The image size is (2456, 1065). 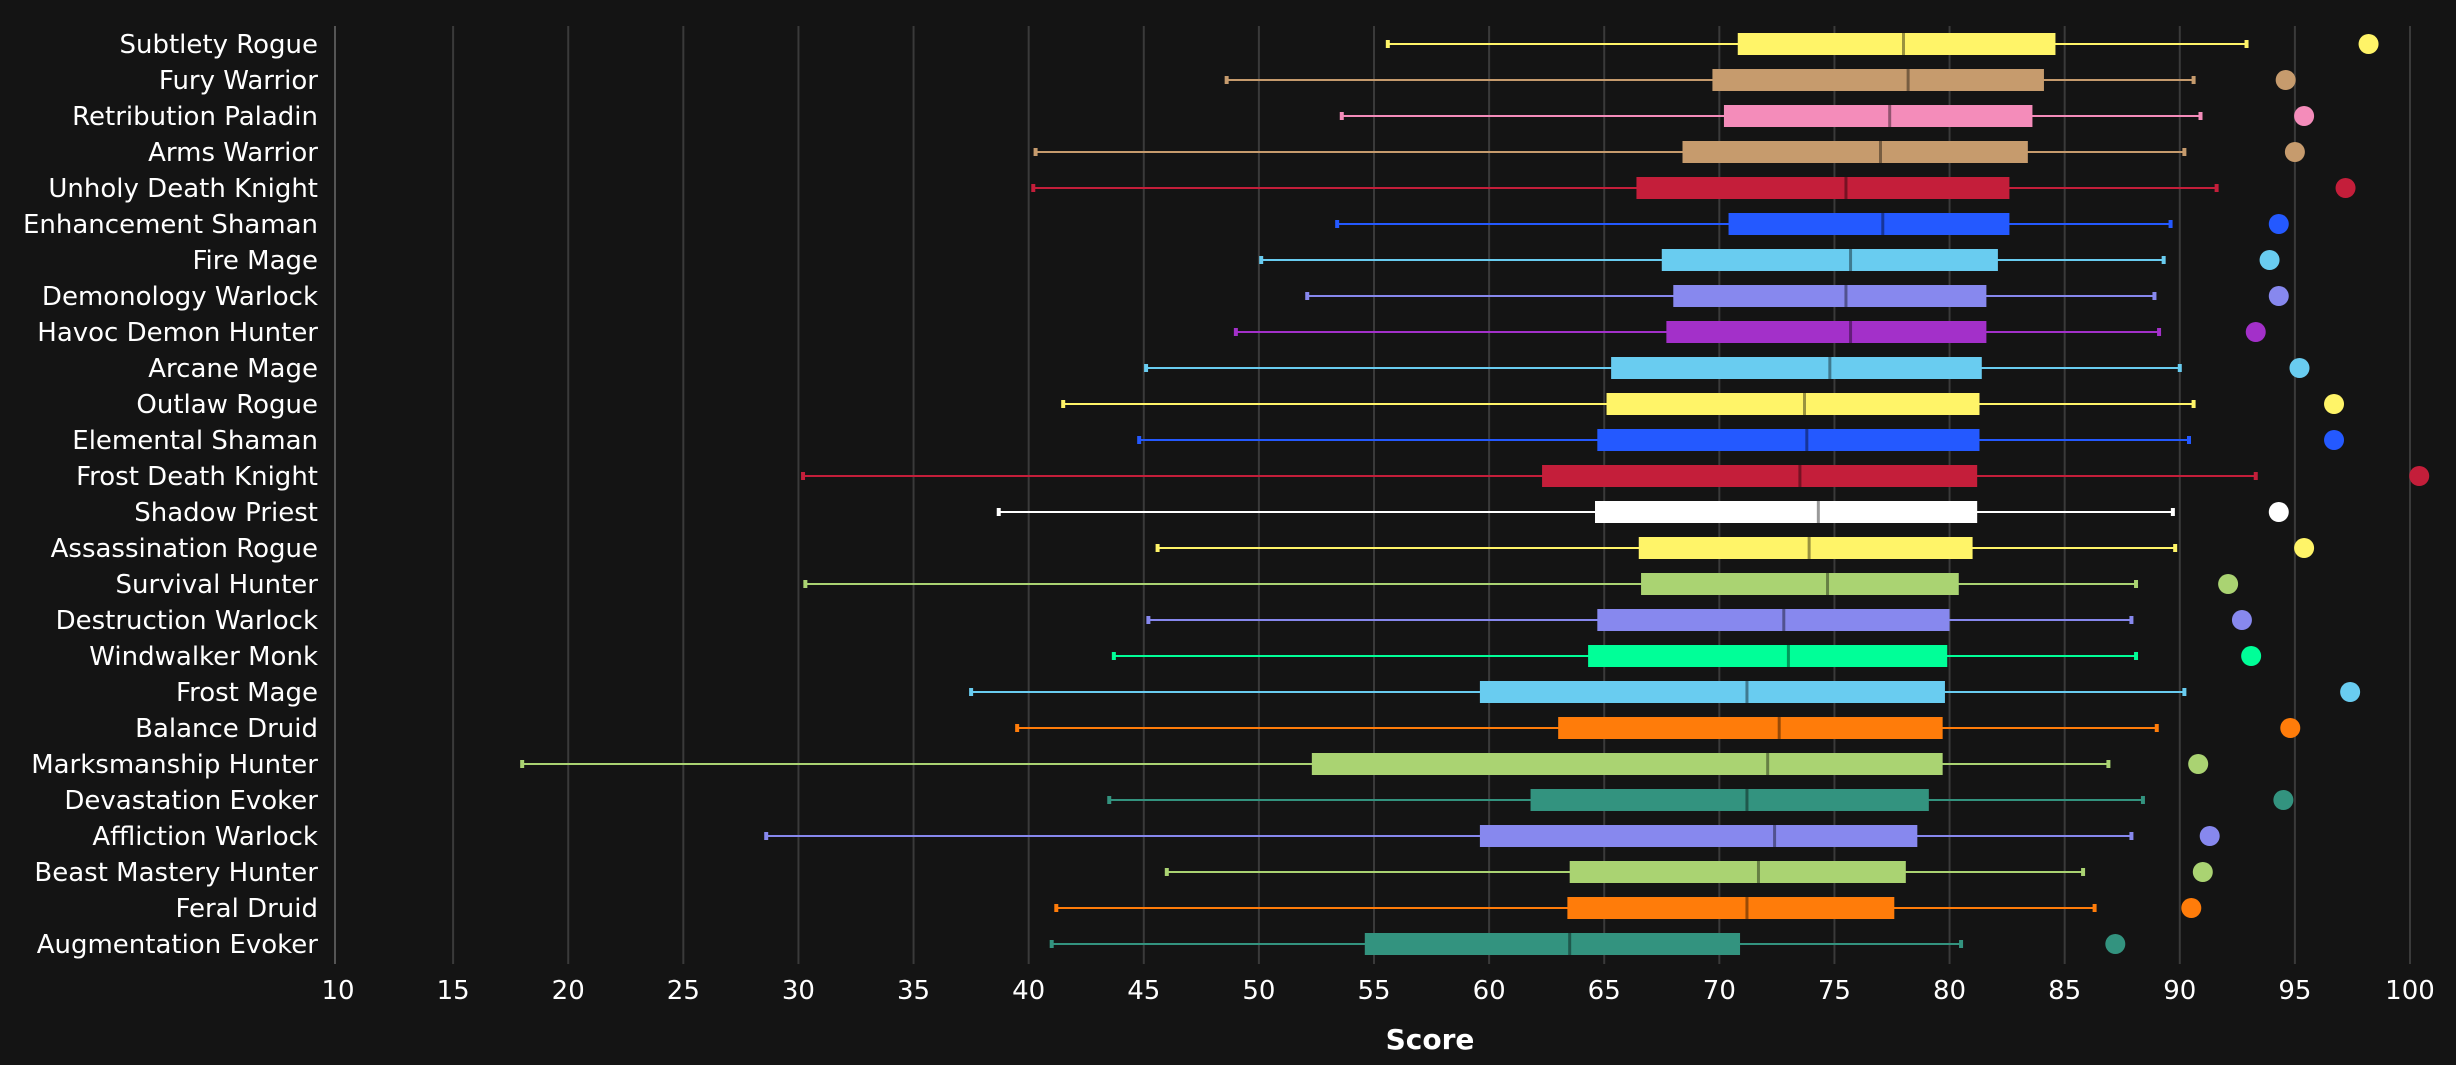 I want to click on category-label: Affliction Warlock, so click(x=205, y=837).